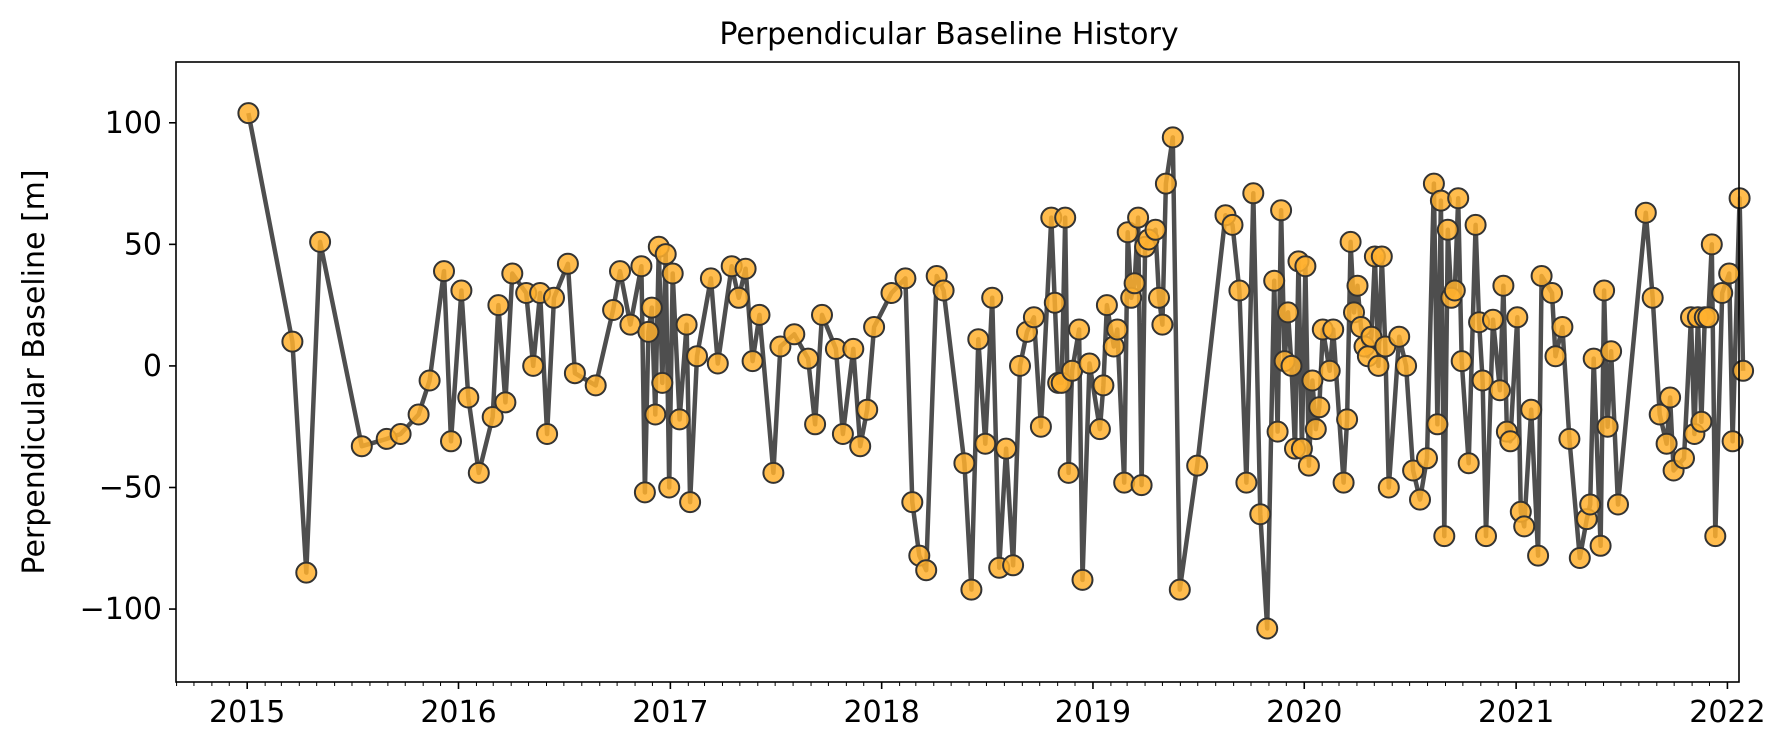 This screenshot has width=1770, height=750. I want to click on y-tick-label: −100, so click(121, 609).